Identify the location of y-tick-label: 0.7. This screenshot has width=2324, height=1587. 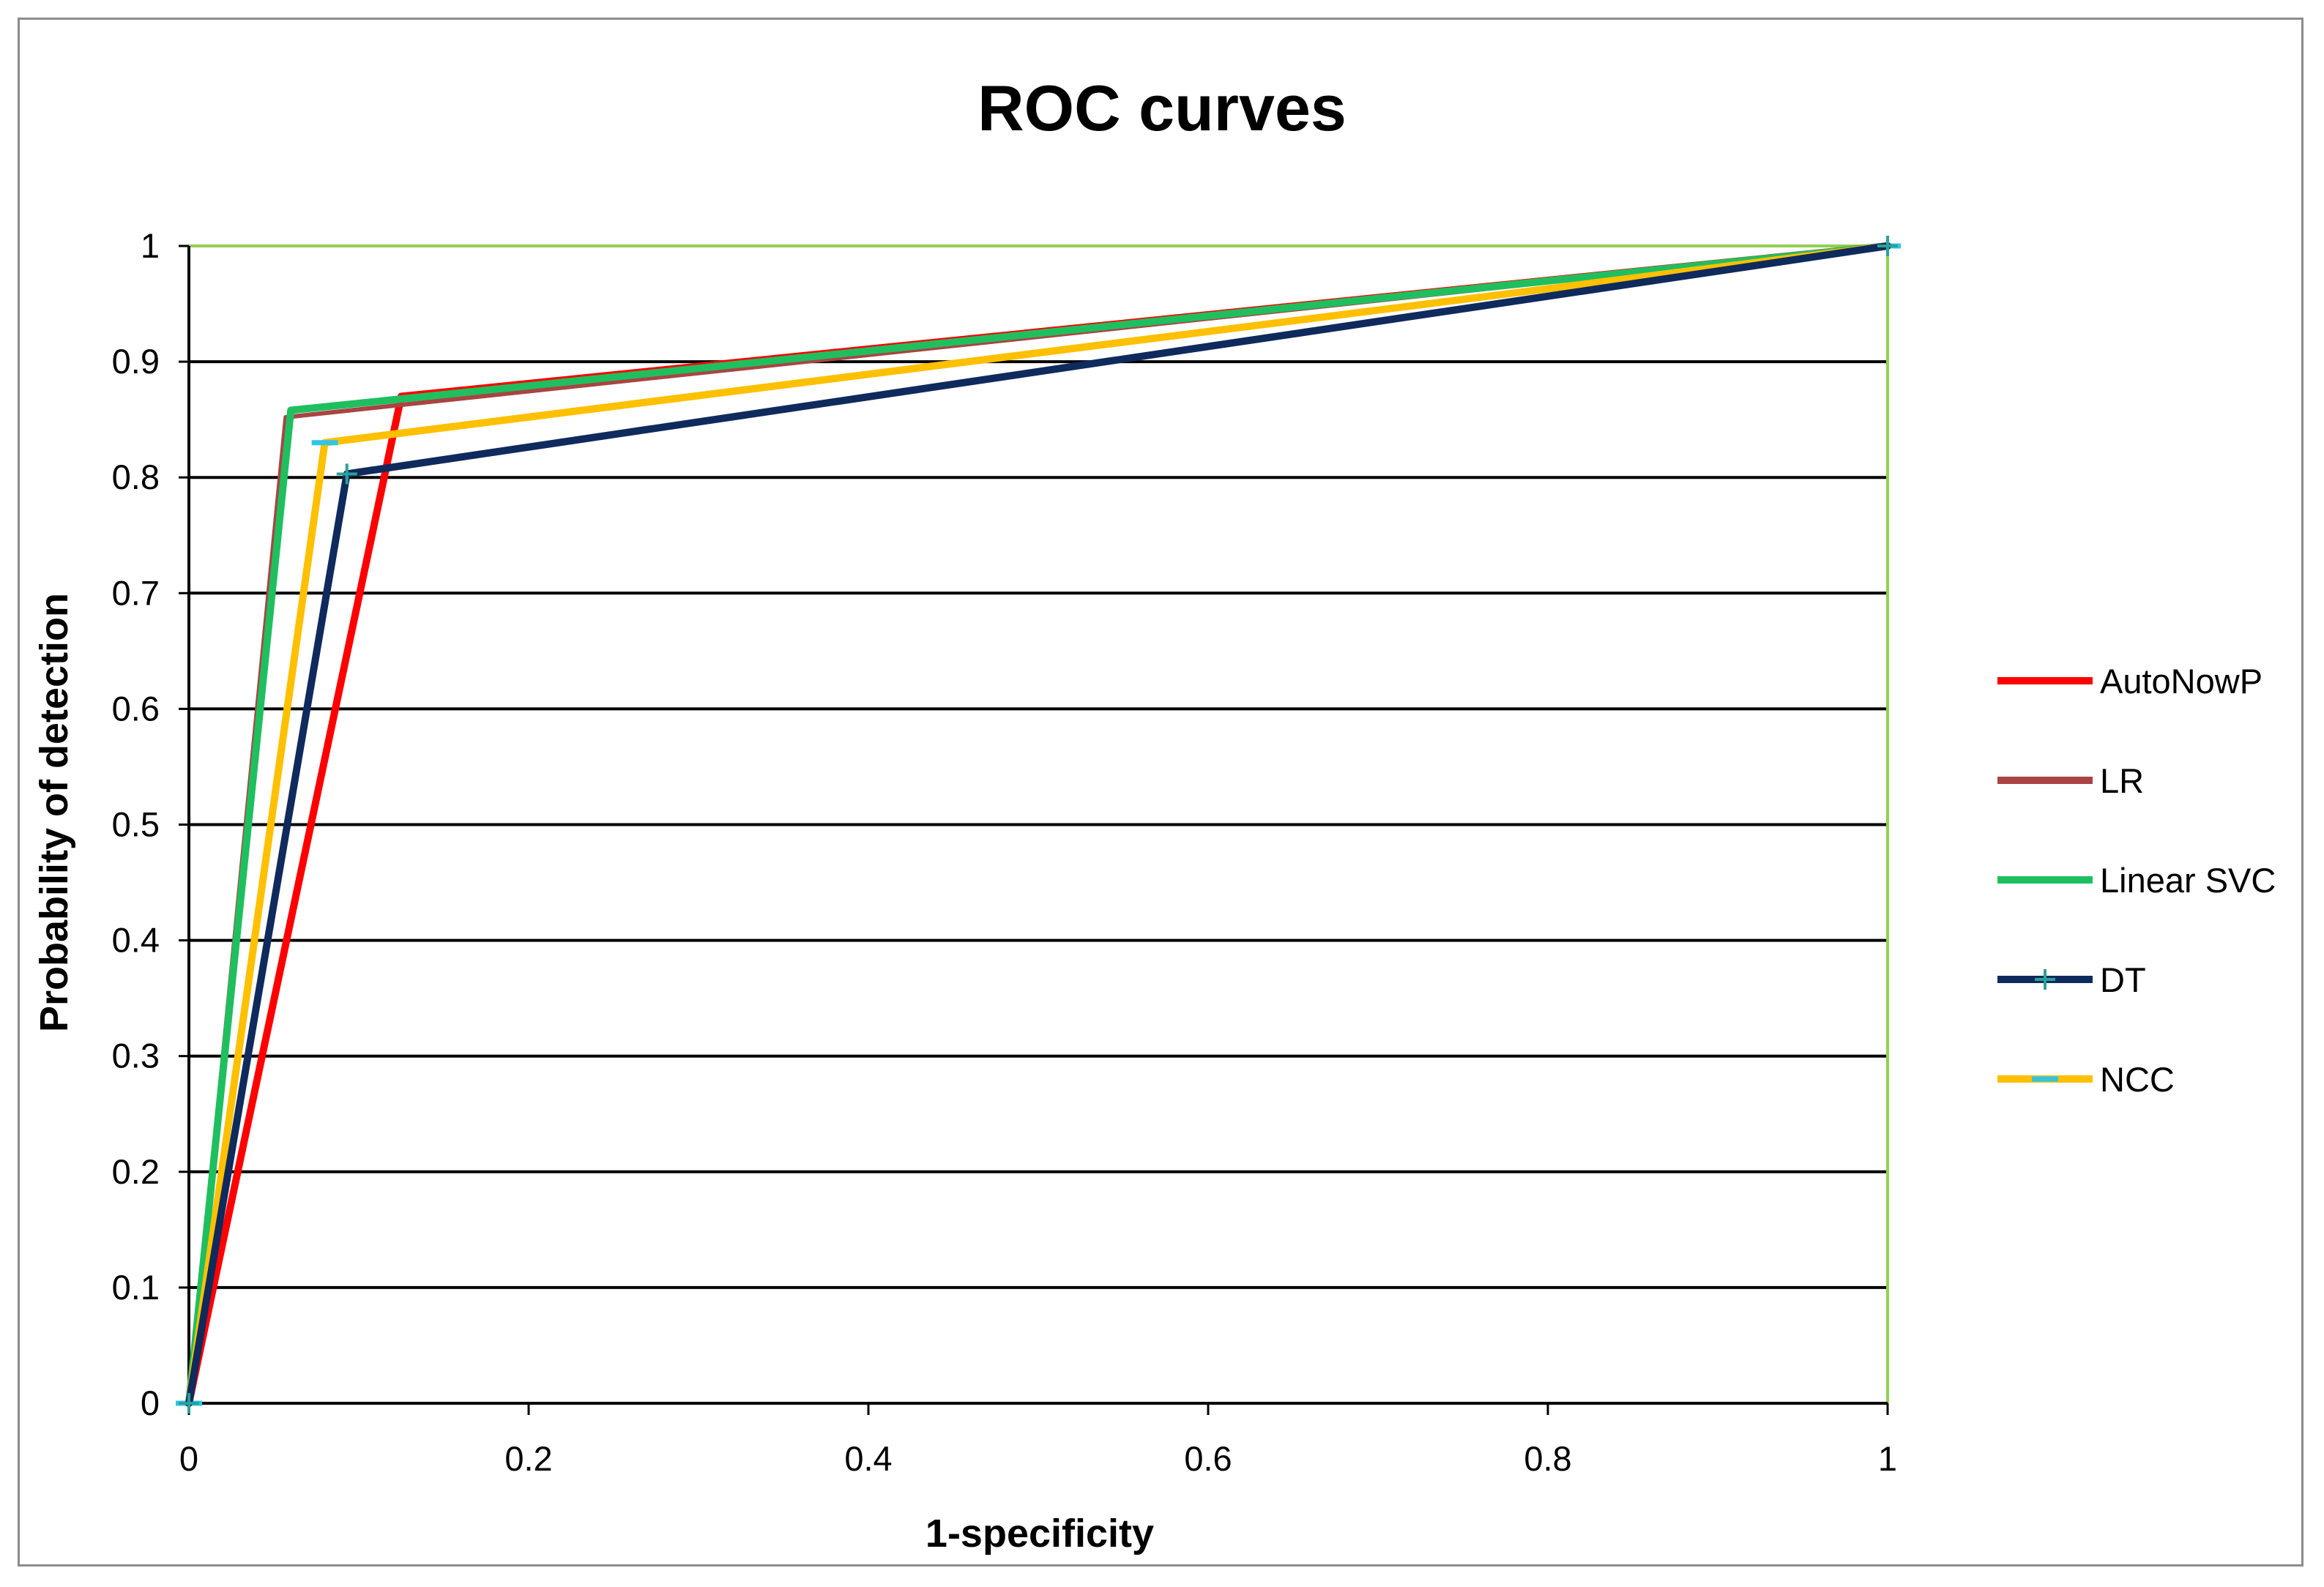
(136, 592).